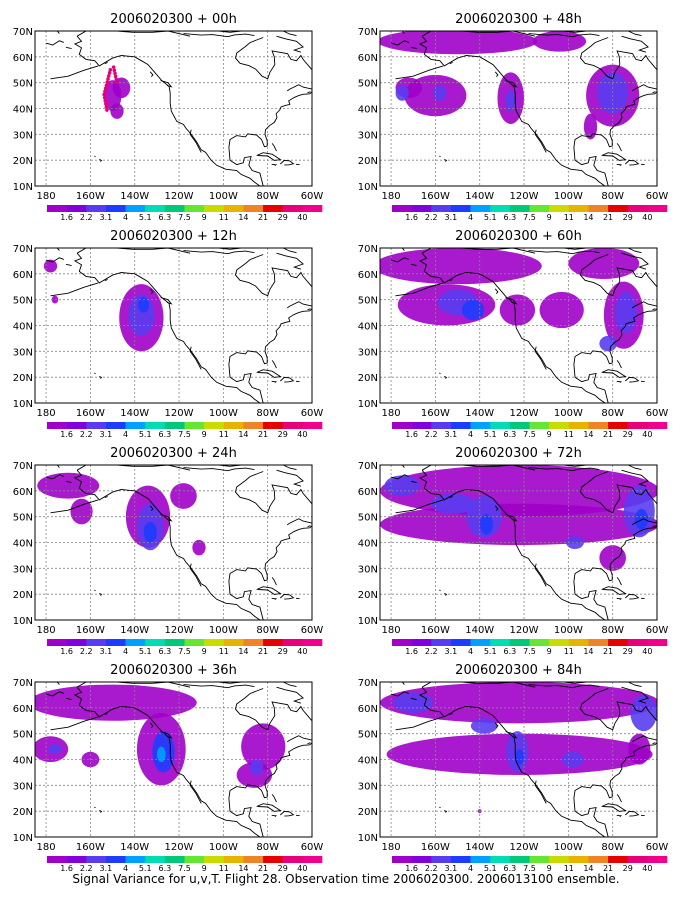  I want to click on panel-frame, so click(173, 542).